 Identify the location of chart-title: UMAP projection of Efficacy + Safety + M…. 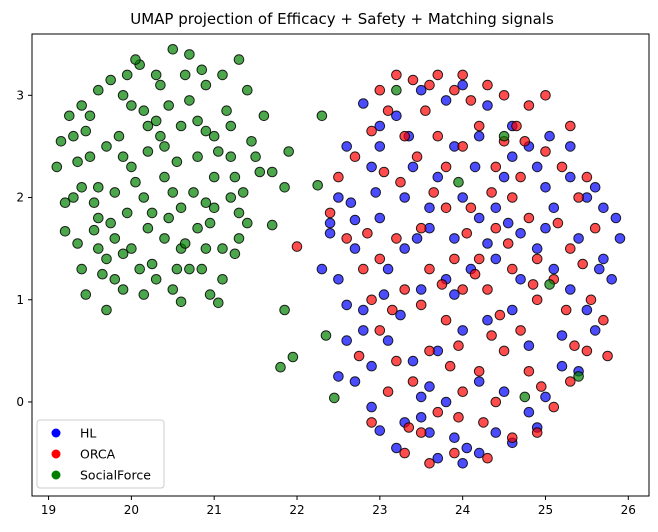
(342, 19).